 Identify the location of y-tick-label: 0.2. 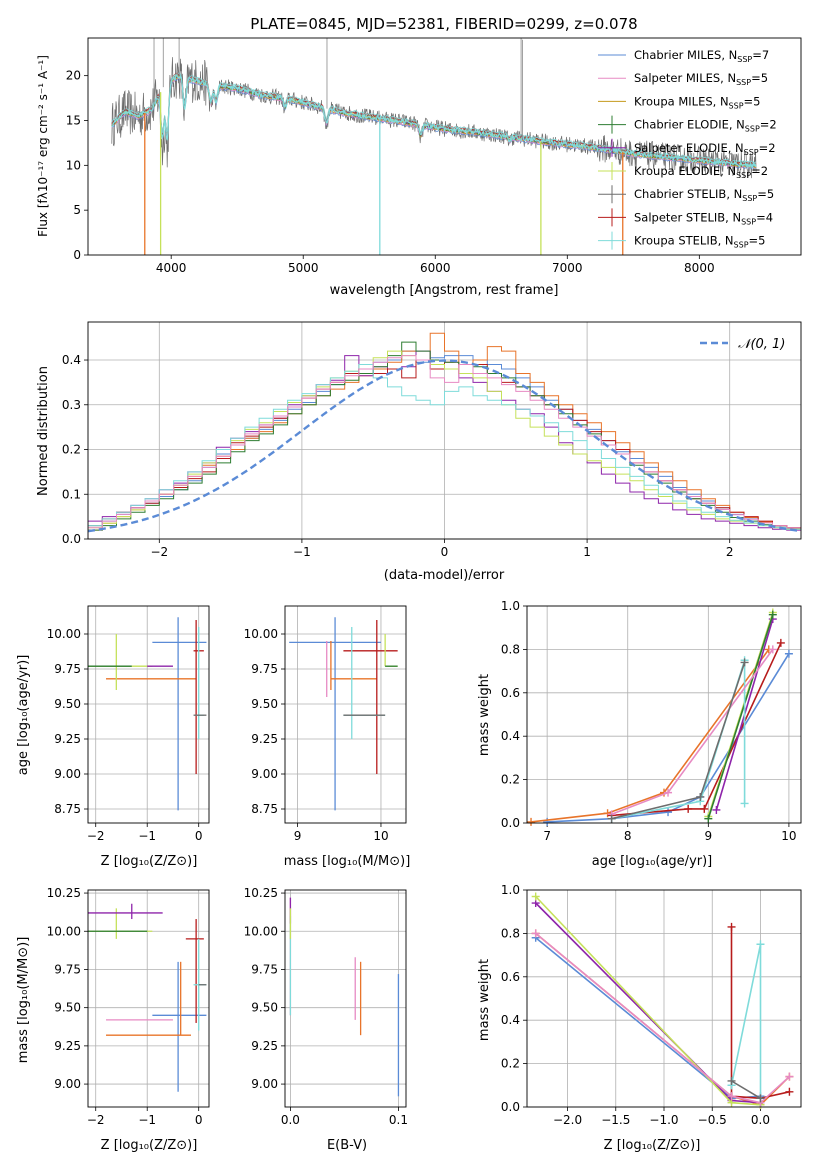
(510, 780).